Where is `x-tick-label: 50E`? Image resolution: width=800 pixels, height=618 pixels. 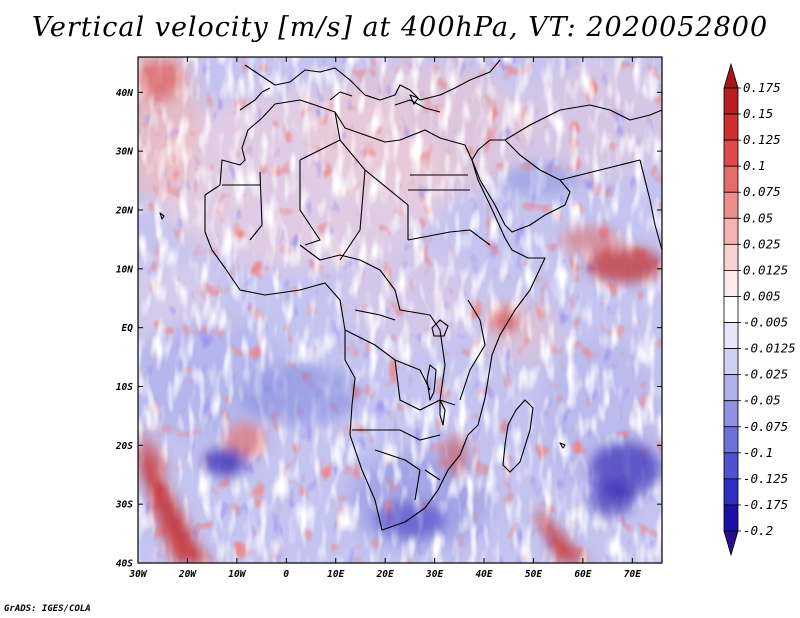 x-tick-label: 50E is located at coordinates (533, 574).